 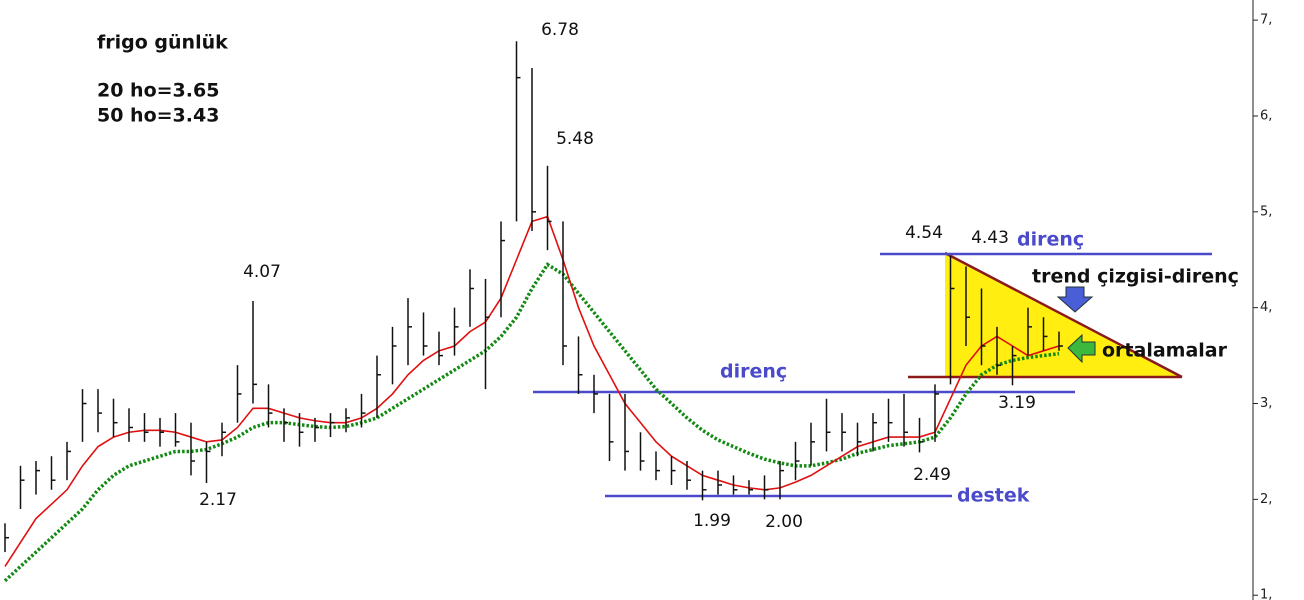 I want to click on note: ortalamalar, so click(x=1165, y=351).